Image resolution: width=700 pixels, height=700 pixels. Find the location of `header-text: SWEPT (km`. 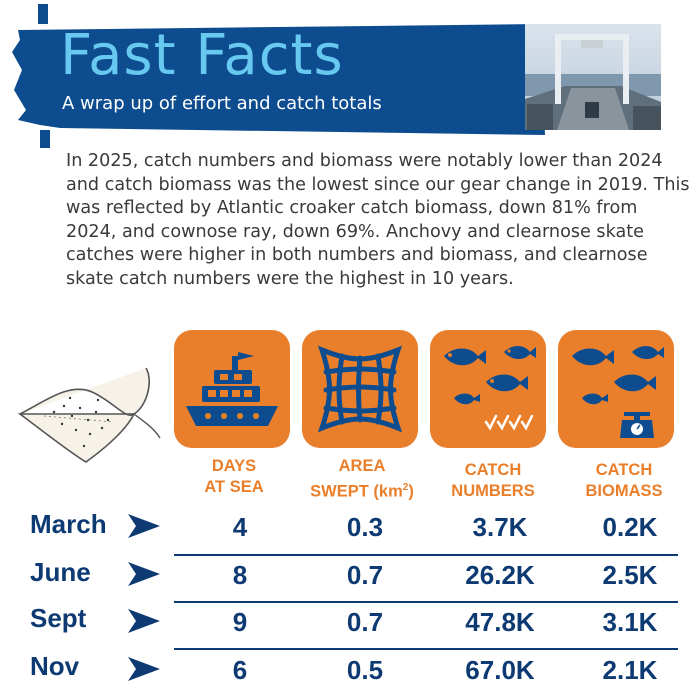

header-text: SWEPT (km is located at coordinates (356, 491).